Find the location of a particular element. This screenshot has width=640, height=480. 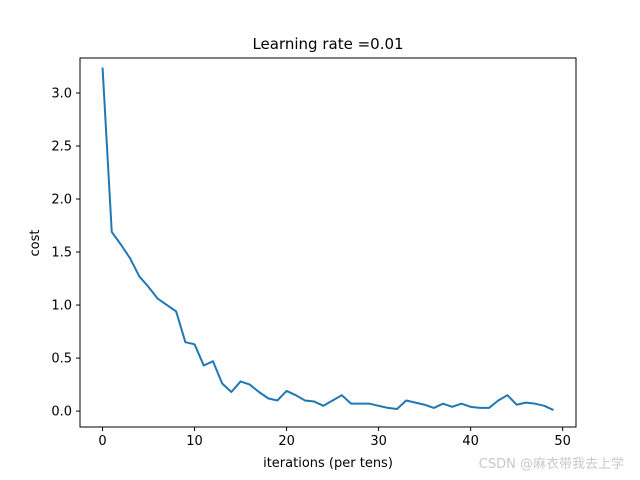

y-tick-label: 1.0 is located at coordinates (61, 306).